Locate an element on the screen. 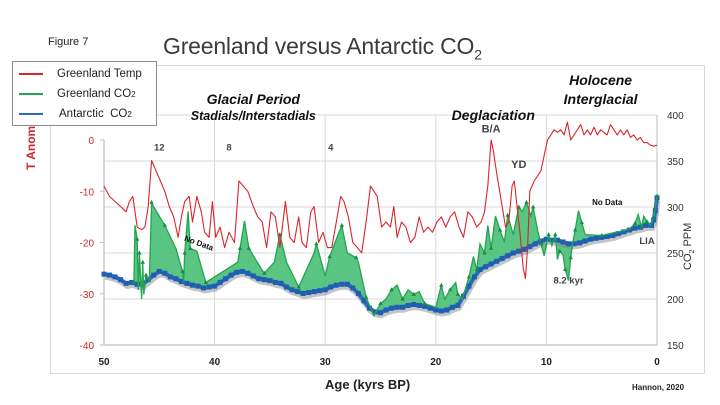 The height and width of the screenshot is (405, 720). legend-item-greenland-temp: Greenland Temp is located at coordinates (80, 74).